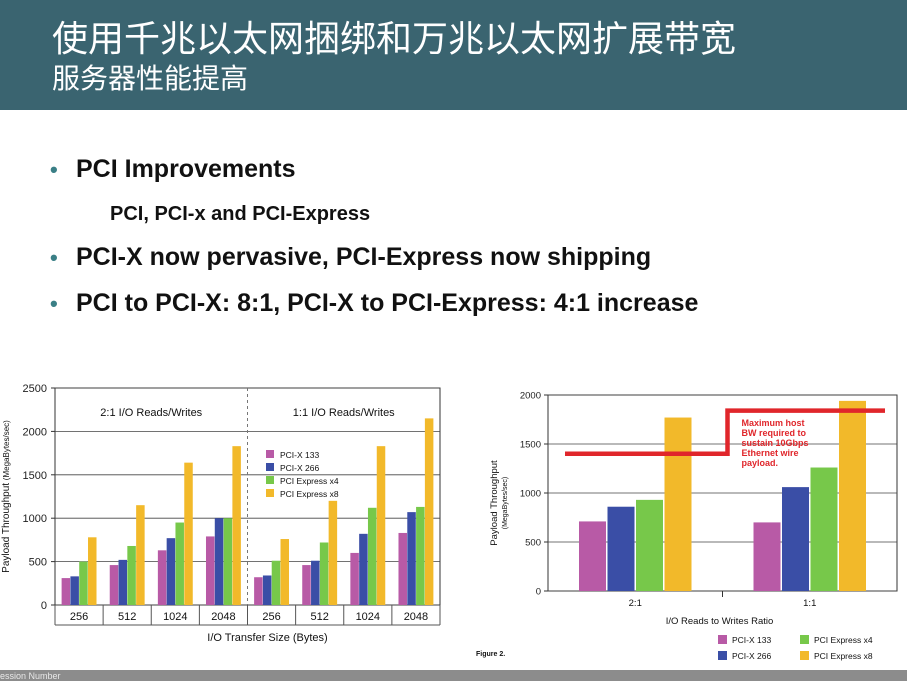 This screenshot has width=907, height=681. I want to click on slide-title-line-1: 使用千兆以太网捆绑和万兆以太网扩展带宽, so click(394, 39).